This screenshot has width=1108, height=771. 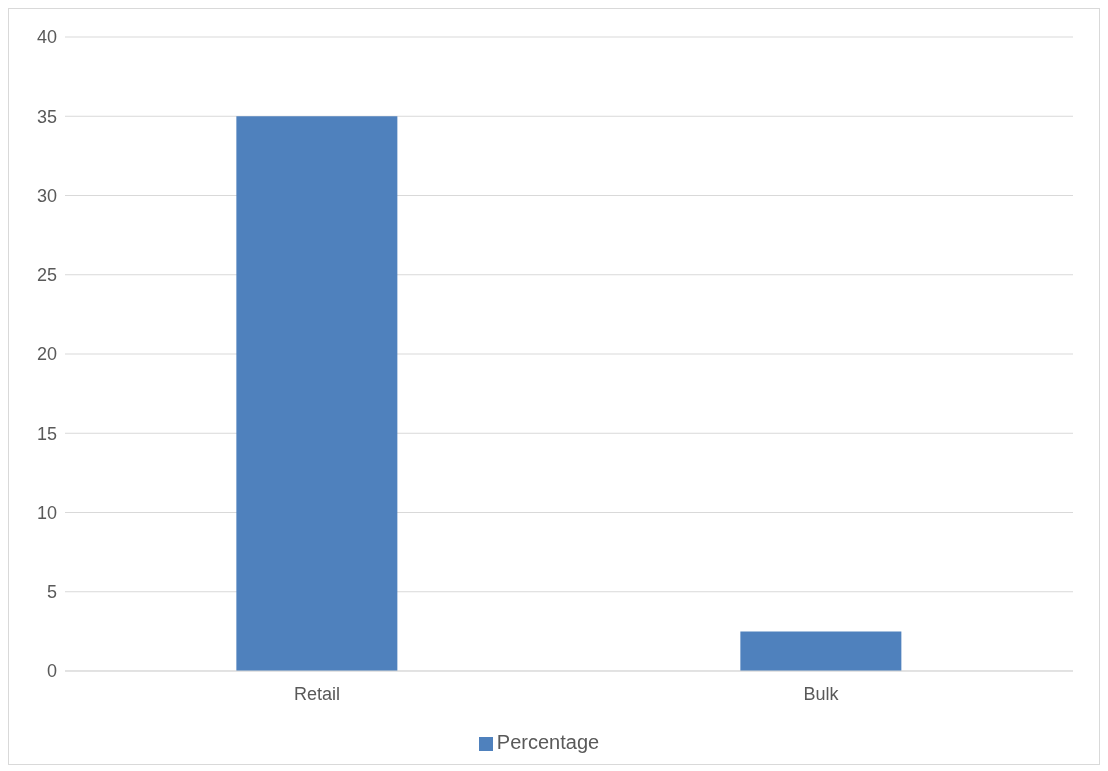 What do you see at coordinates (317, 693) in the screenshot?
I see `x-tick-label: Retail` at bounding box center [317, 693].